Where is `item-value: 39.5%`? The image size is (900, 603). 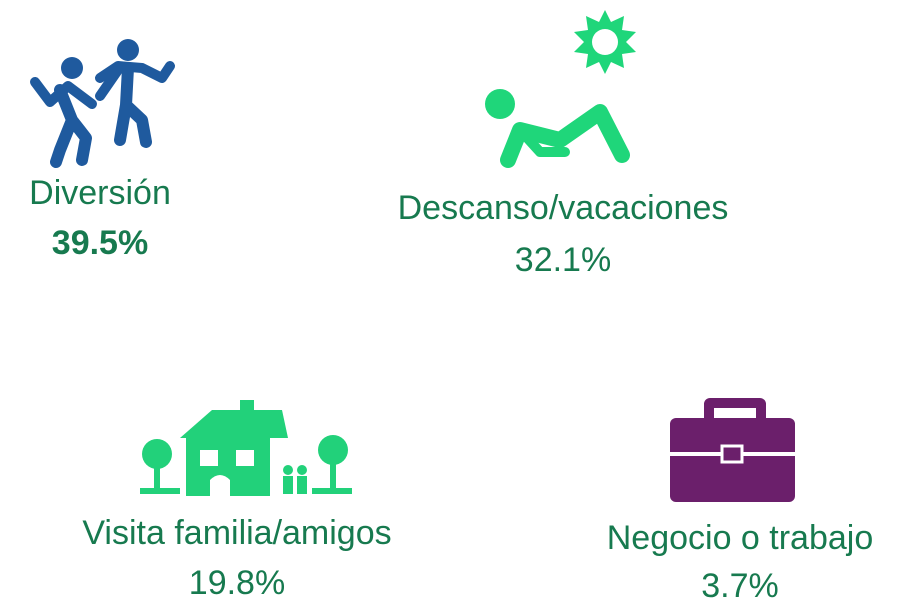 item-value: 39.5% is located at coordinates (100, 243).